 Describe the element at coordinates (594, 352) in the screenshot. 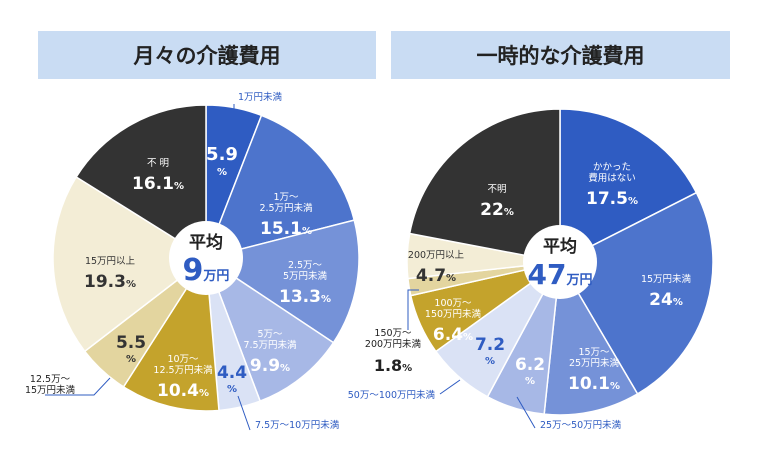

I see `slice-label: 15万～` at that location.